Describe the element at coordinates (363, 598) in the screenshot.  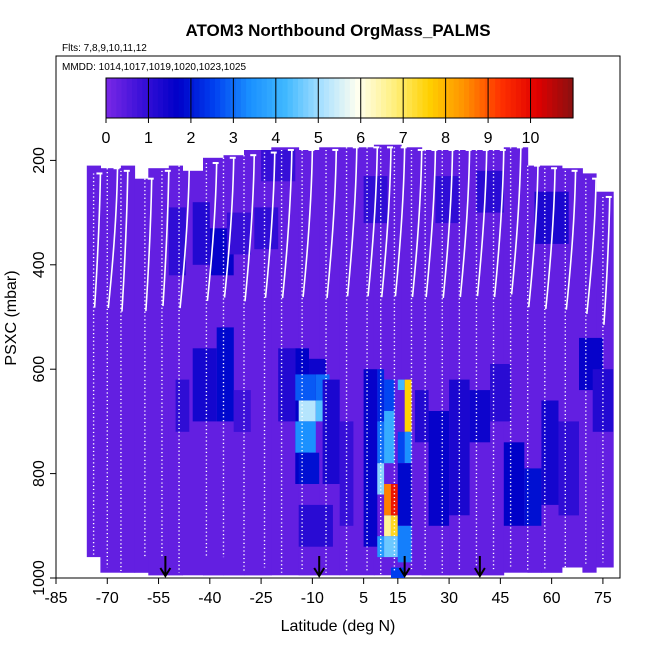
I see `x-tick-label: 5` at that location.